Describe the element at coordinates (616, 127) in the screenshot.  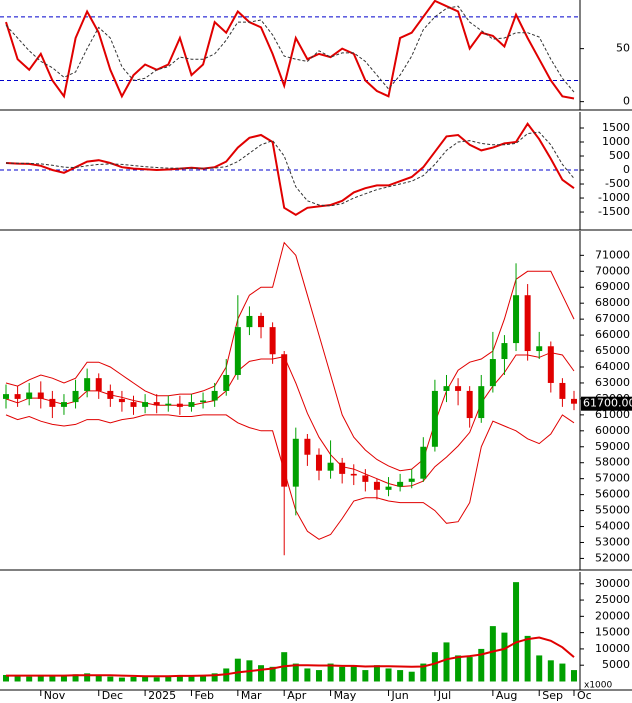
I see `y-tick-label: 1500` at that location.